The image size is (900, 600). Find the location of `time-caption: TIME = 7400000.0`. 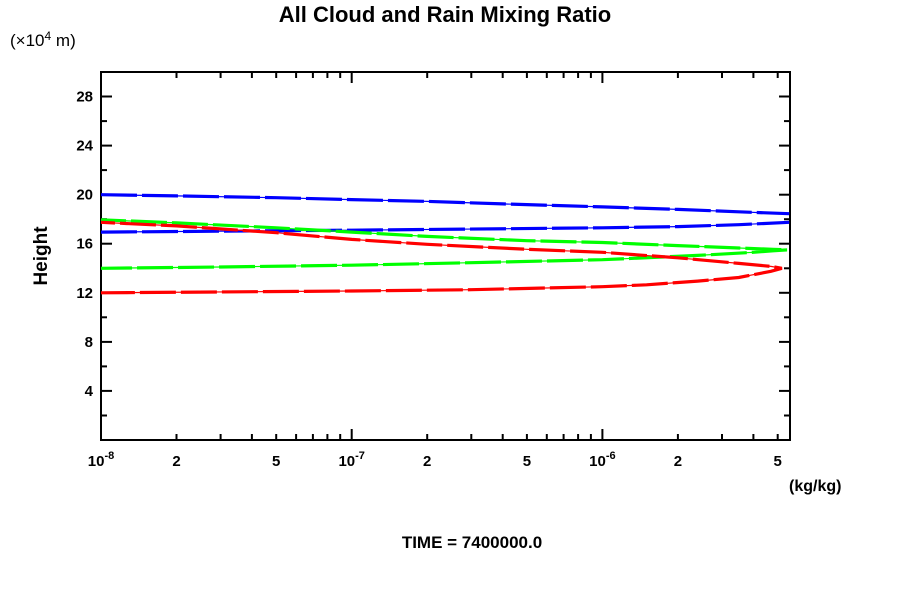

time-caption: TIME = 7400000.0 is located at coordinates (472, 542).